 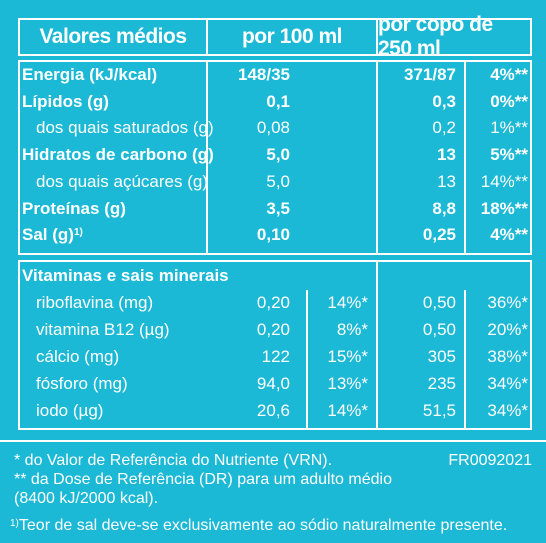 I want to click on vitamin-label: riboflavina (mg), so click(x=95, y=302).